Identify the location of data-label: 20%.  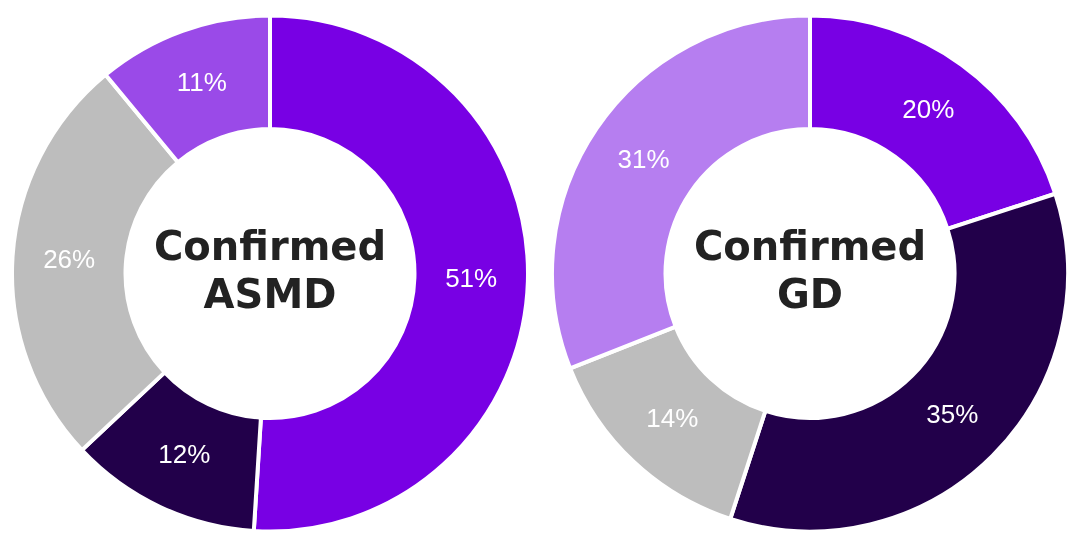
(928, 108).